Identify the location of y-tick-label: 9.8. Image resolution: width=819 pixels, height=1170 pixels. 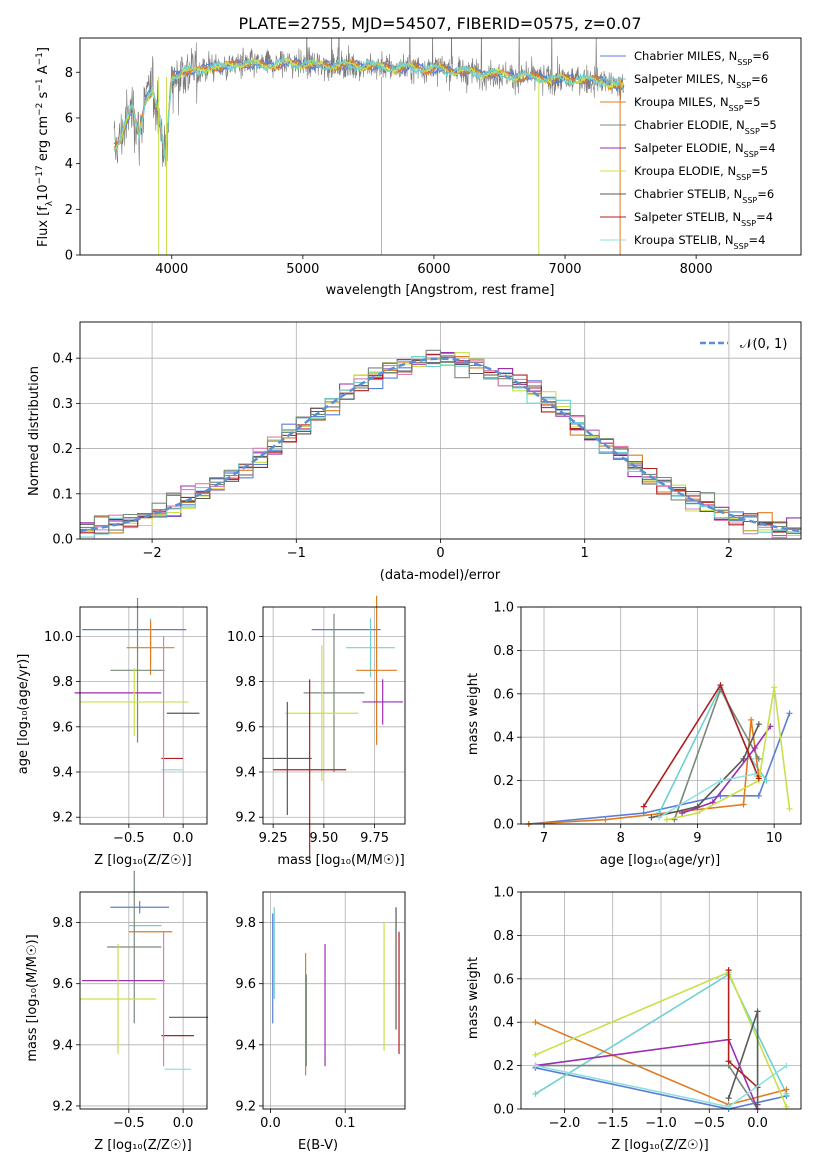
(245, 682).